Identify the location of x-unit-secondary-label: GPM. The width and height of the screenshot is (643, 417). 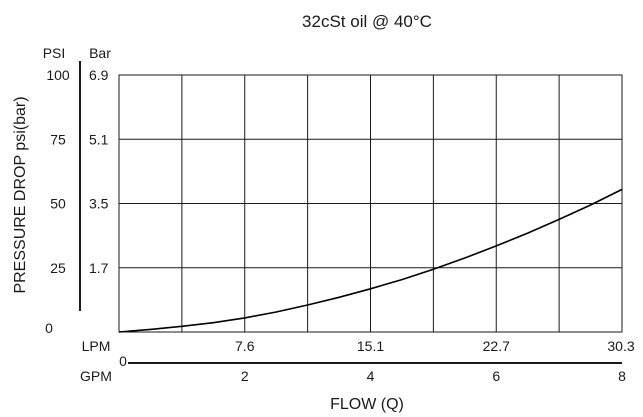
(96, 376).